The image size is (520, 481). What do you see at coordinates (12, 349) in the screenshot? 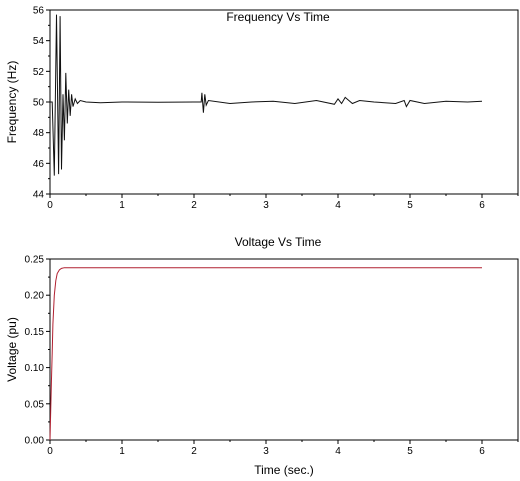
I see `y-axis-title: Voltage (pu)` at bounding box center [12, 349].